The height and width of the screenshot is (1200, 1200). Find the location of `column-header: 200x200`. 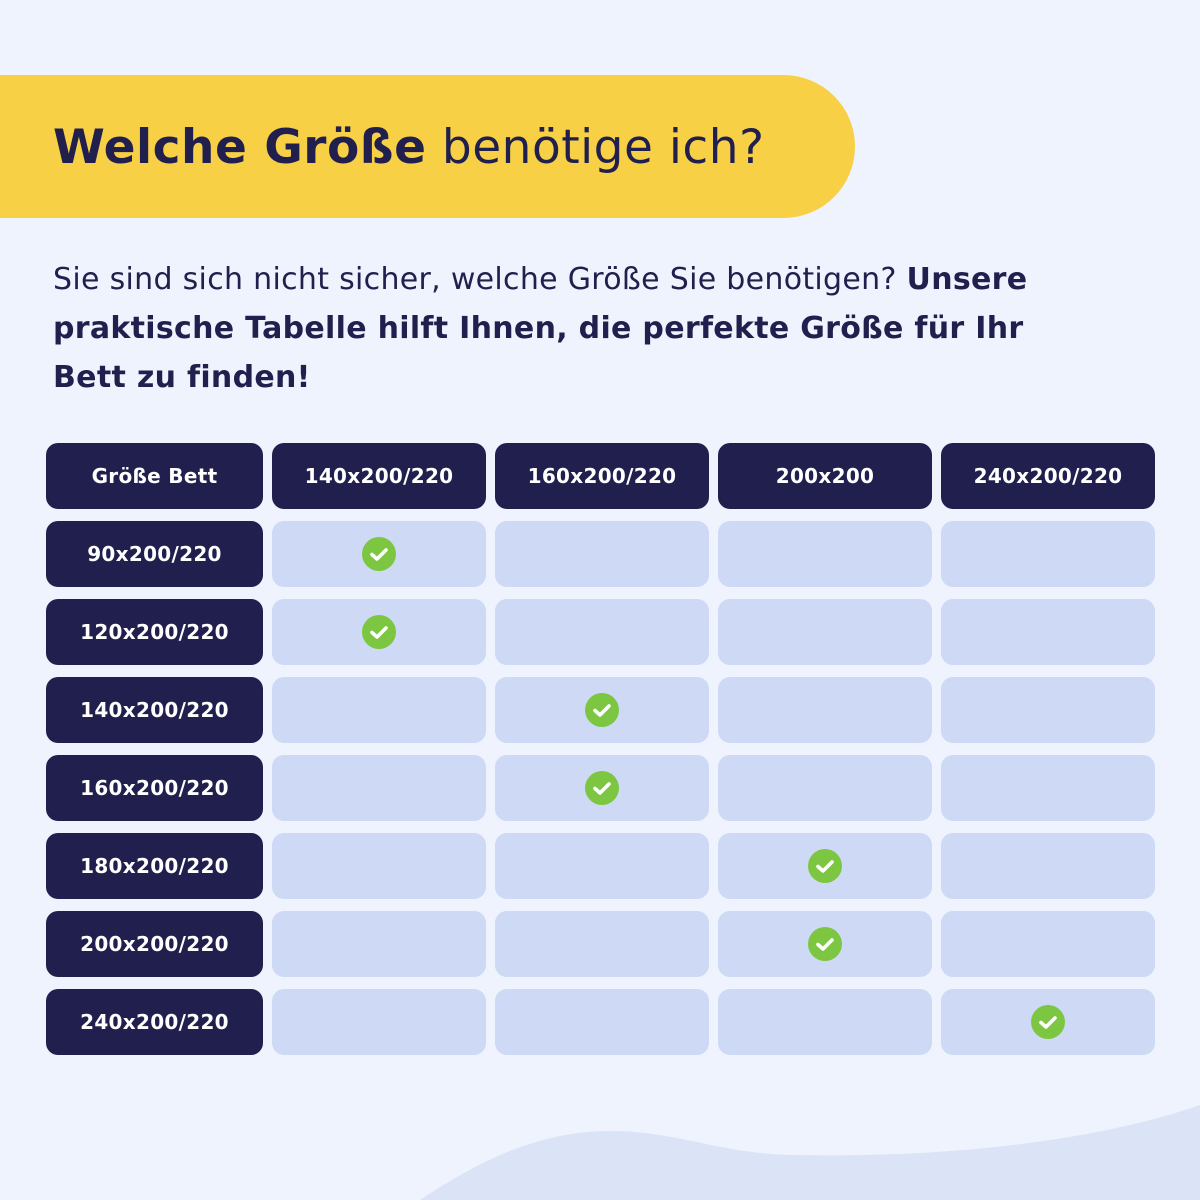

column-header: 200x200 is located at coordinates (825, 476).